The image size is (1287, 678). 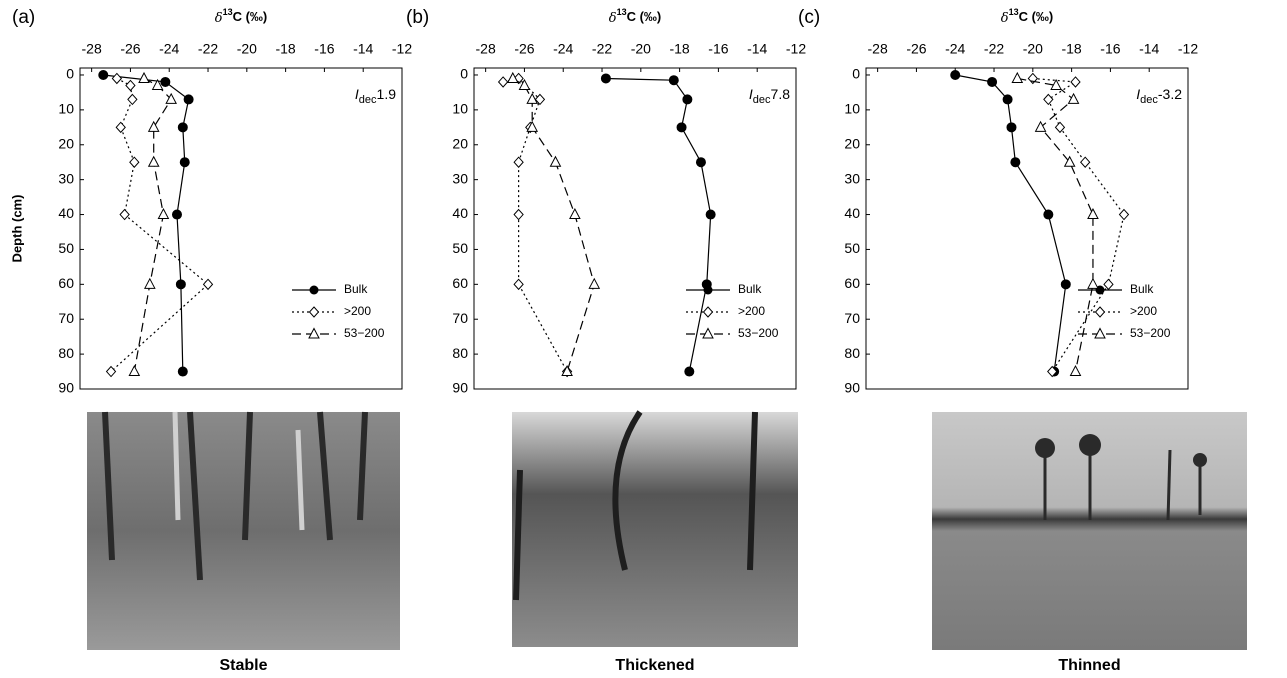 What do you see at coordinates (464, 74) in the screenshot?
I see `y-tick-label: 0` at bounding box center [464, 74].